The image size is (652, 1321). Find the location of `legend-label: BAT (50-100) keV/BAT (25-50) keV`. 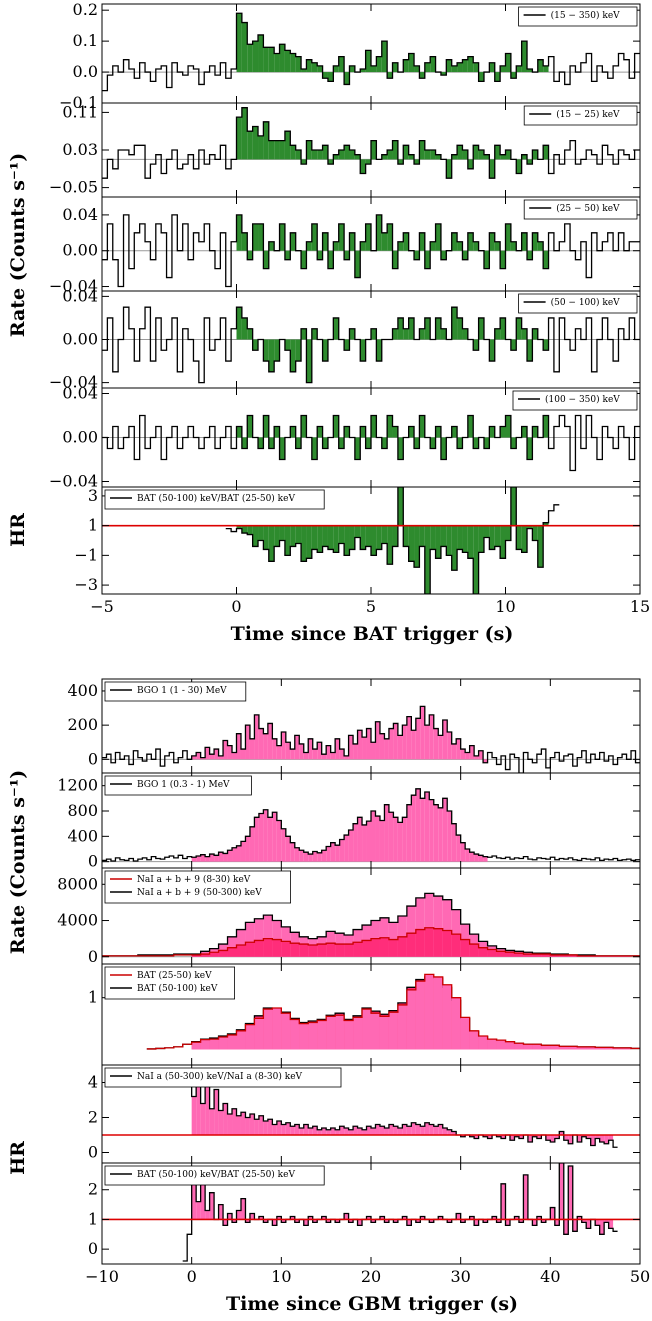

legend-label: BAT (50-100) keV/BAT (25-50) keV is located at coordinates (216, 498).